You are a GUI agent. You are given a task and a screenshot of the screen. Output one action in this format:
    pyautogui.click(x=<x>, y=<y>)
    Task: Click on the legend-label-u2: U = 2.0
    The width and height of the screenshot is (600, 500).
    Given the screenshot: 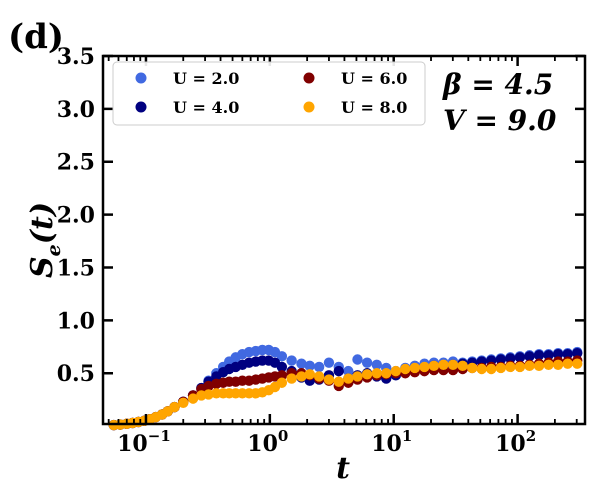 What is the action you would take?
    pyautogui.click(x=206, y=78)
    